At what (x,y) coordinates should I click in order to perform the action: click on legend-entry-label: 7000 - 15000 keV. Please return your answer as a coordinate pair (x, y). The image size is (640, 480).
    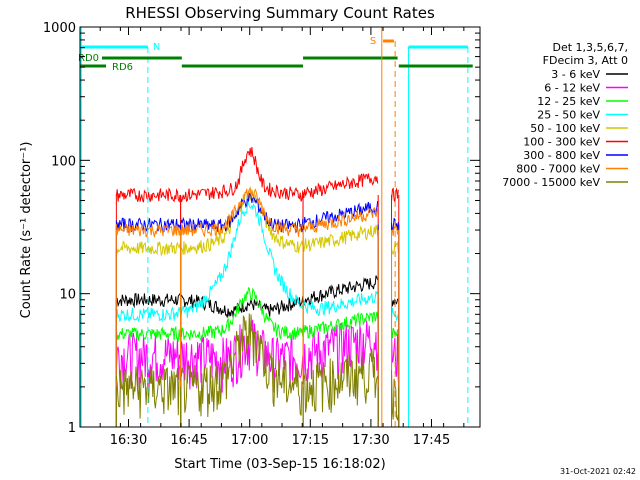
    Looking at the image, I should click on (551, 182).